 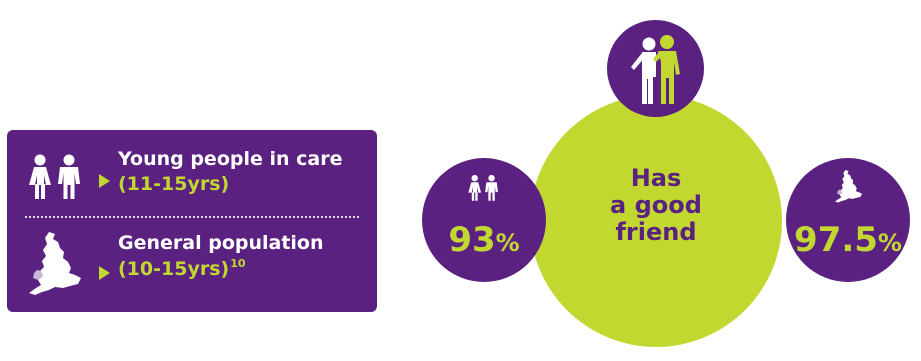 I want to click on friends-icon, so click(x=655, y=69).